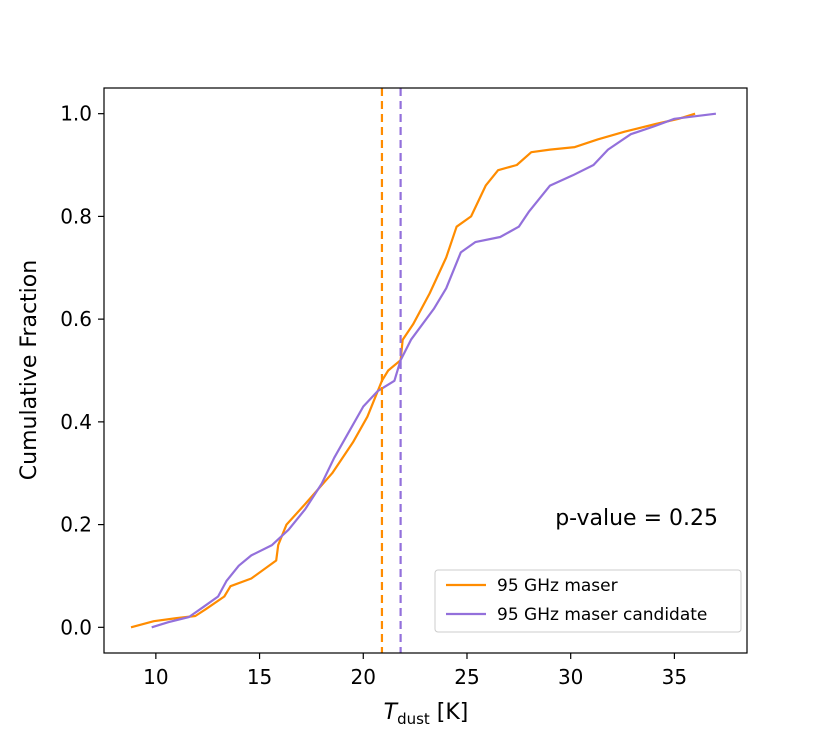 Image resolution: width=830 pixels, height=734 pixels. What do you see at coordinates (466, 677) in the screenshot?
I see `x-tick-label: 25` at bounding box center [466, 677].